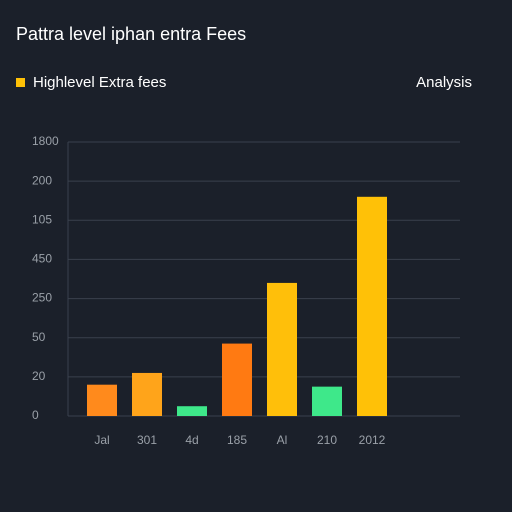 The height and width of the screenshot is (512, 512). What do you see at coordinates (327, 440) in the screenshot?
I see `x-tick-label: 210` at bounding box center [327, 440].